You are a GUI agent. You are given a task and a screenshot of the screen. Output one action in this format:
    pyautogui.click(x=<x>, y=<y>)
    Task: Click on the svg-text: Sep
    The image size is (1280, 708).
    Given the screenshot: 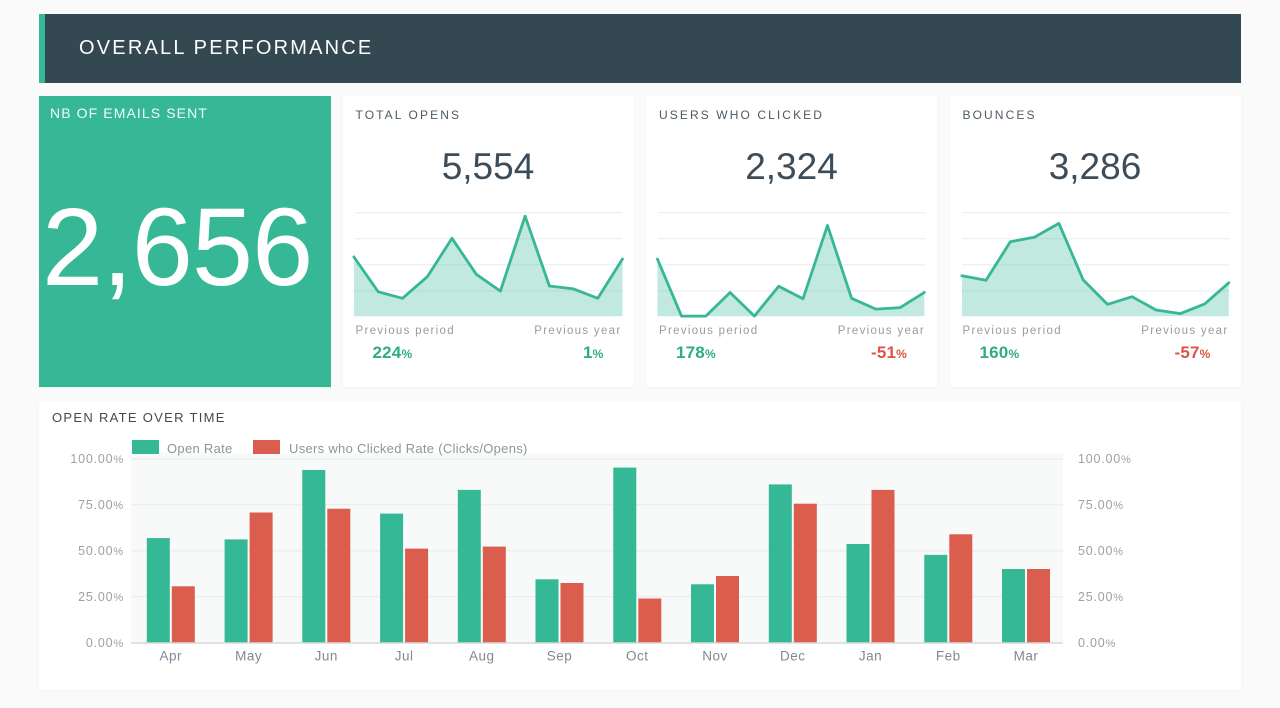 What is the action you would take?
    pyautogui.click(x=560, y=656)
    